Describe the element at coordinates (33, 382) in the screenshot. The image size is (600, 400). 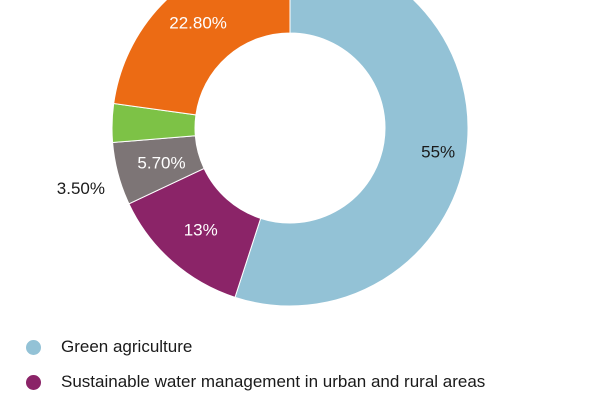
I see `legend-swatch-sustainable-water` at that location.